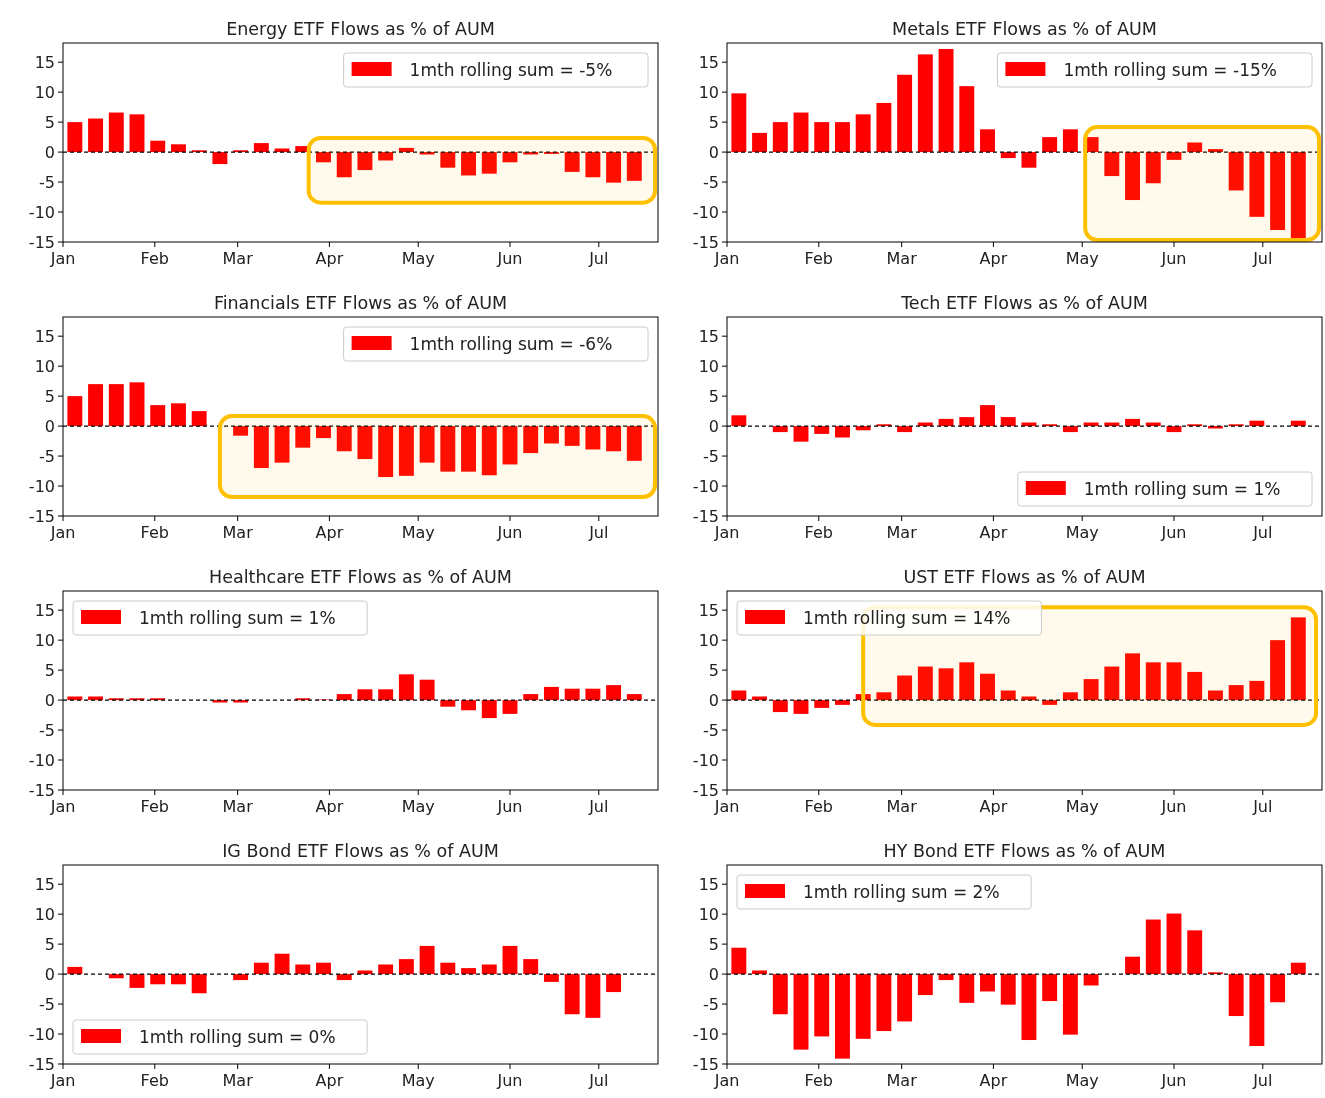  What do you see at coordinates (1024, 577) in the screenshot?
I see `chart-title: UST ETF Flows as % of AUM` at bounding box center [1024, 577].